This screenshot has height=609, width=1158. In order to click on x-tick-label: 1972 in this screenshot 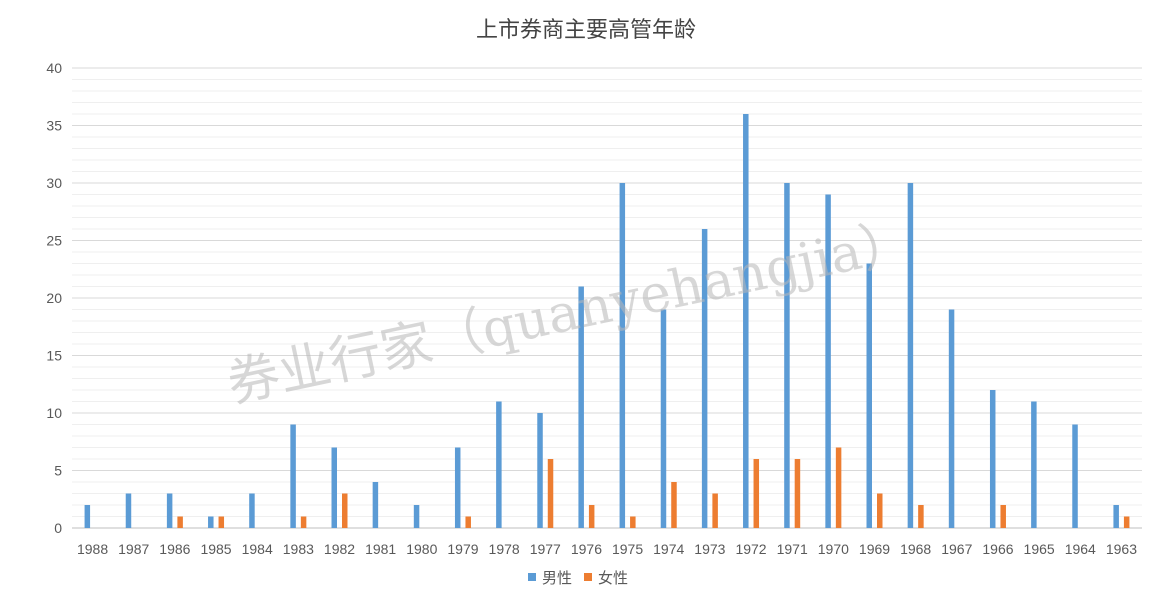, I will do `click(750, 549)`.